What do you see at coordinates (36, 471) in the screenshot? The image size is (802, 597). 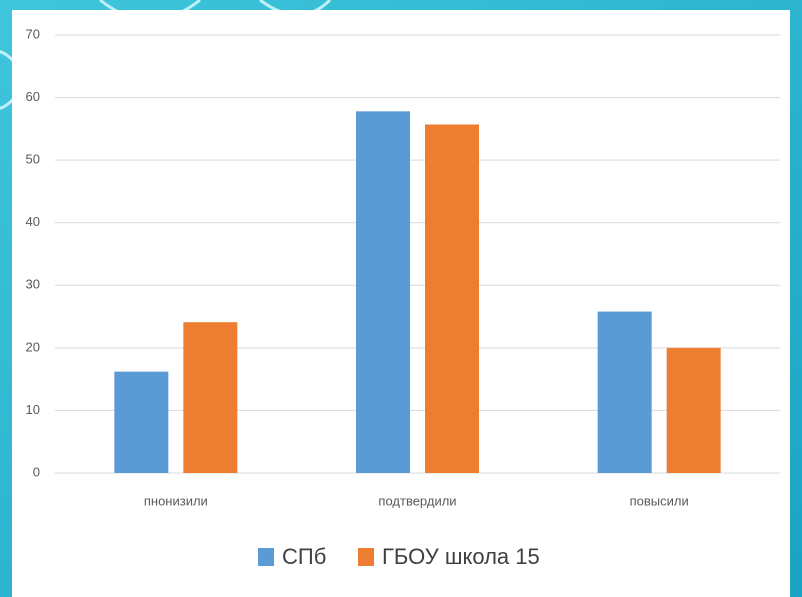 I see `y-tick-label: 0` at bounding box center [36, 471].